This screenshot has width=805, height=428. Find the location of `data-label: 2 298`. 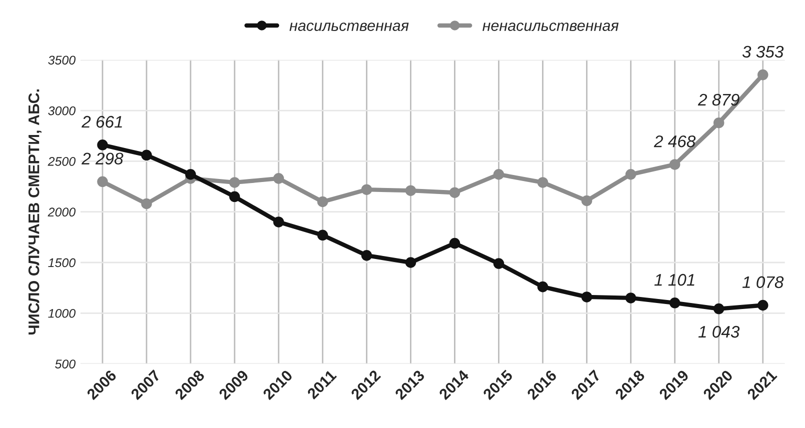

data-label: 2 298 is located at coordinates (103, 158).